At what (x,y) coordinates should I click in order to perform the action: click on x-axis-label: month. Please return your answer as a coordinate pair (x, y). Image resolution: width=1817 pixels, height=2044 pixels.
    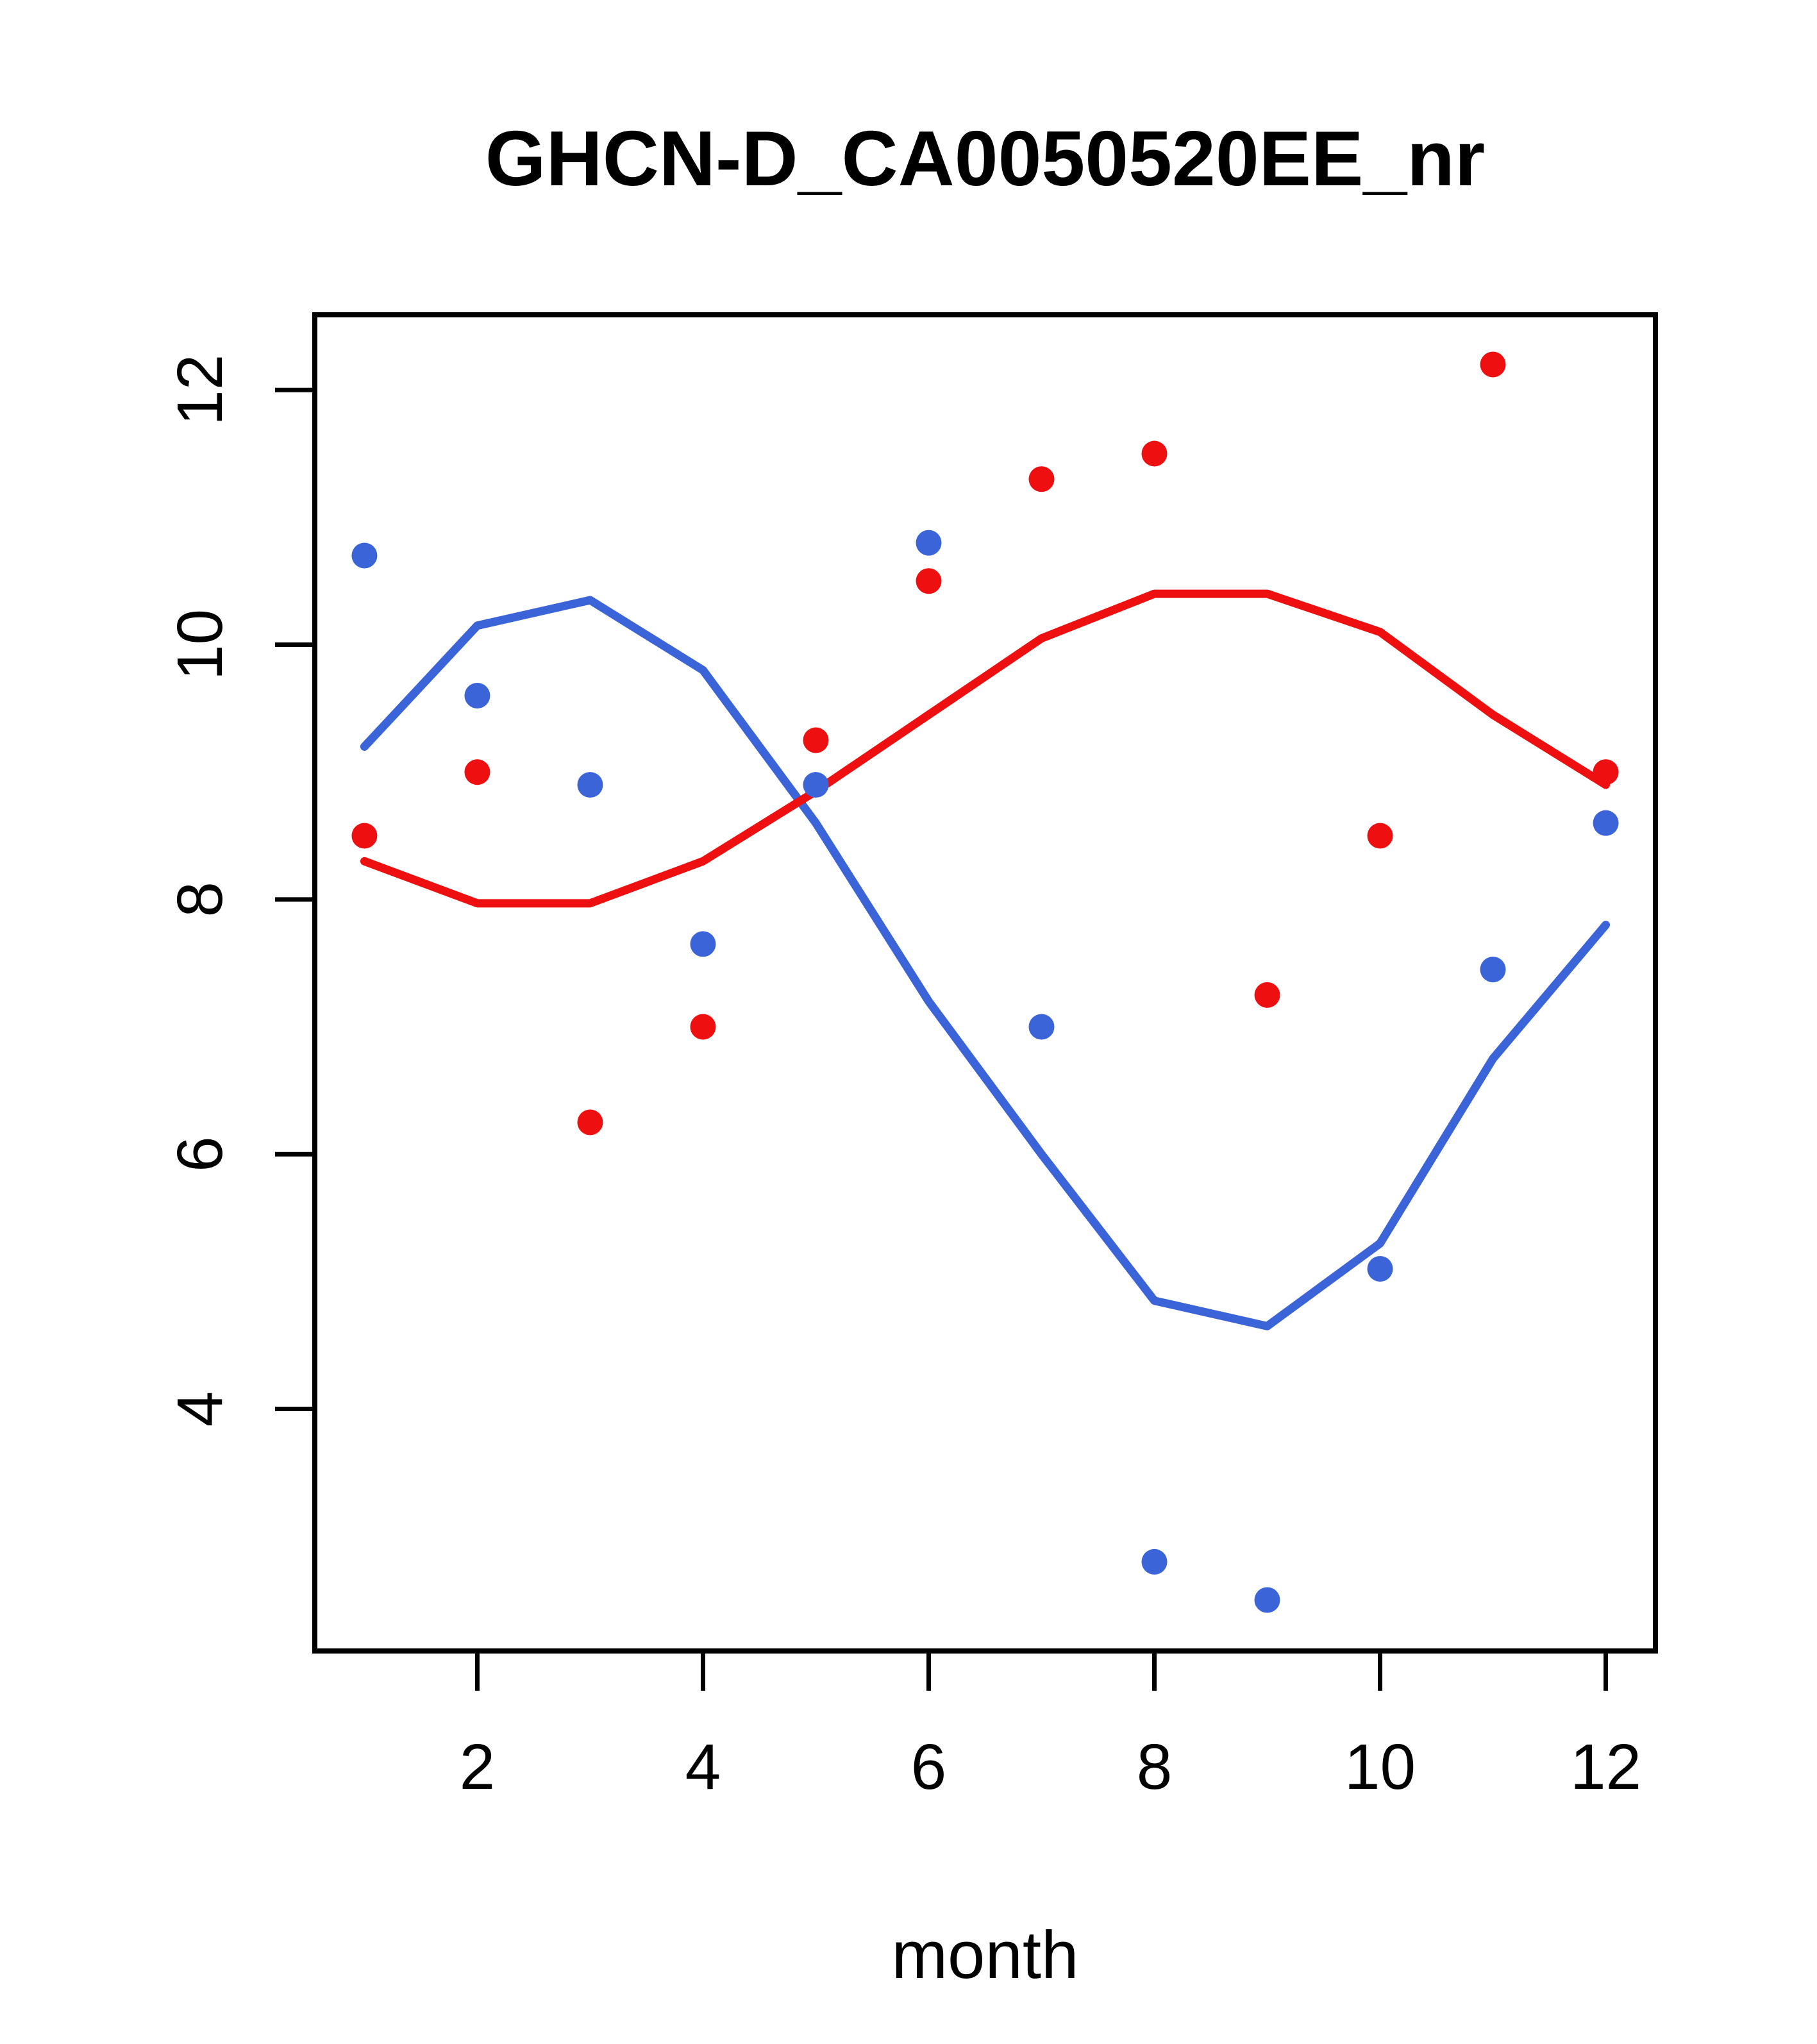
    Looking at the image, I should click on (985, 1955).